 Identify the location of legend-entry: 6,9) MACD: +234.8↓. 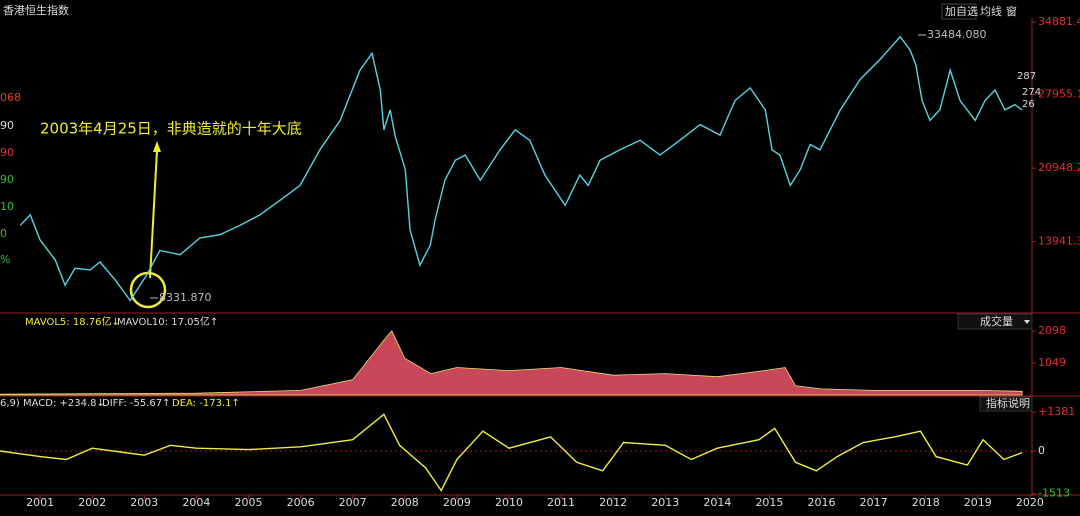
(52, 403).